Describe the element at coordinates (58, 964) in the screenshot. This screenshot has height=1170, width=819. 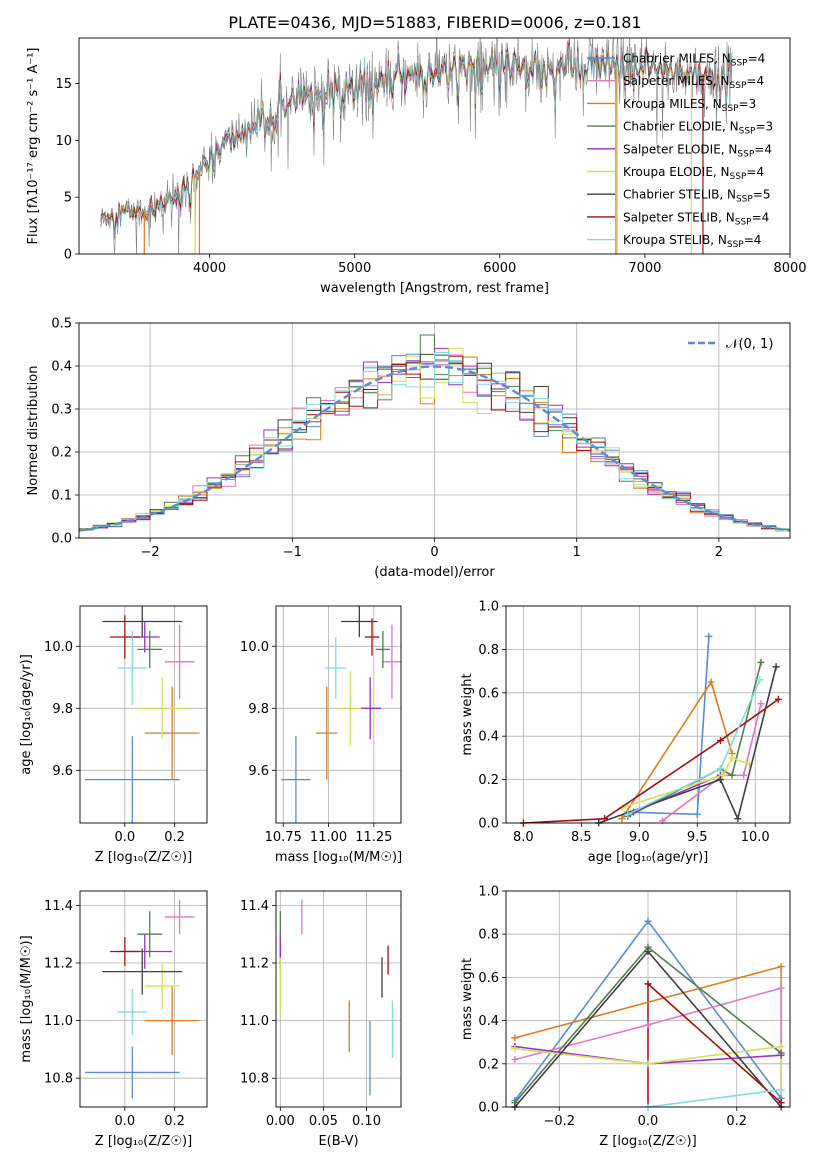
I see `y-tick-label: 11.2` at that location.